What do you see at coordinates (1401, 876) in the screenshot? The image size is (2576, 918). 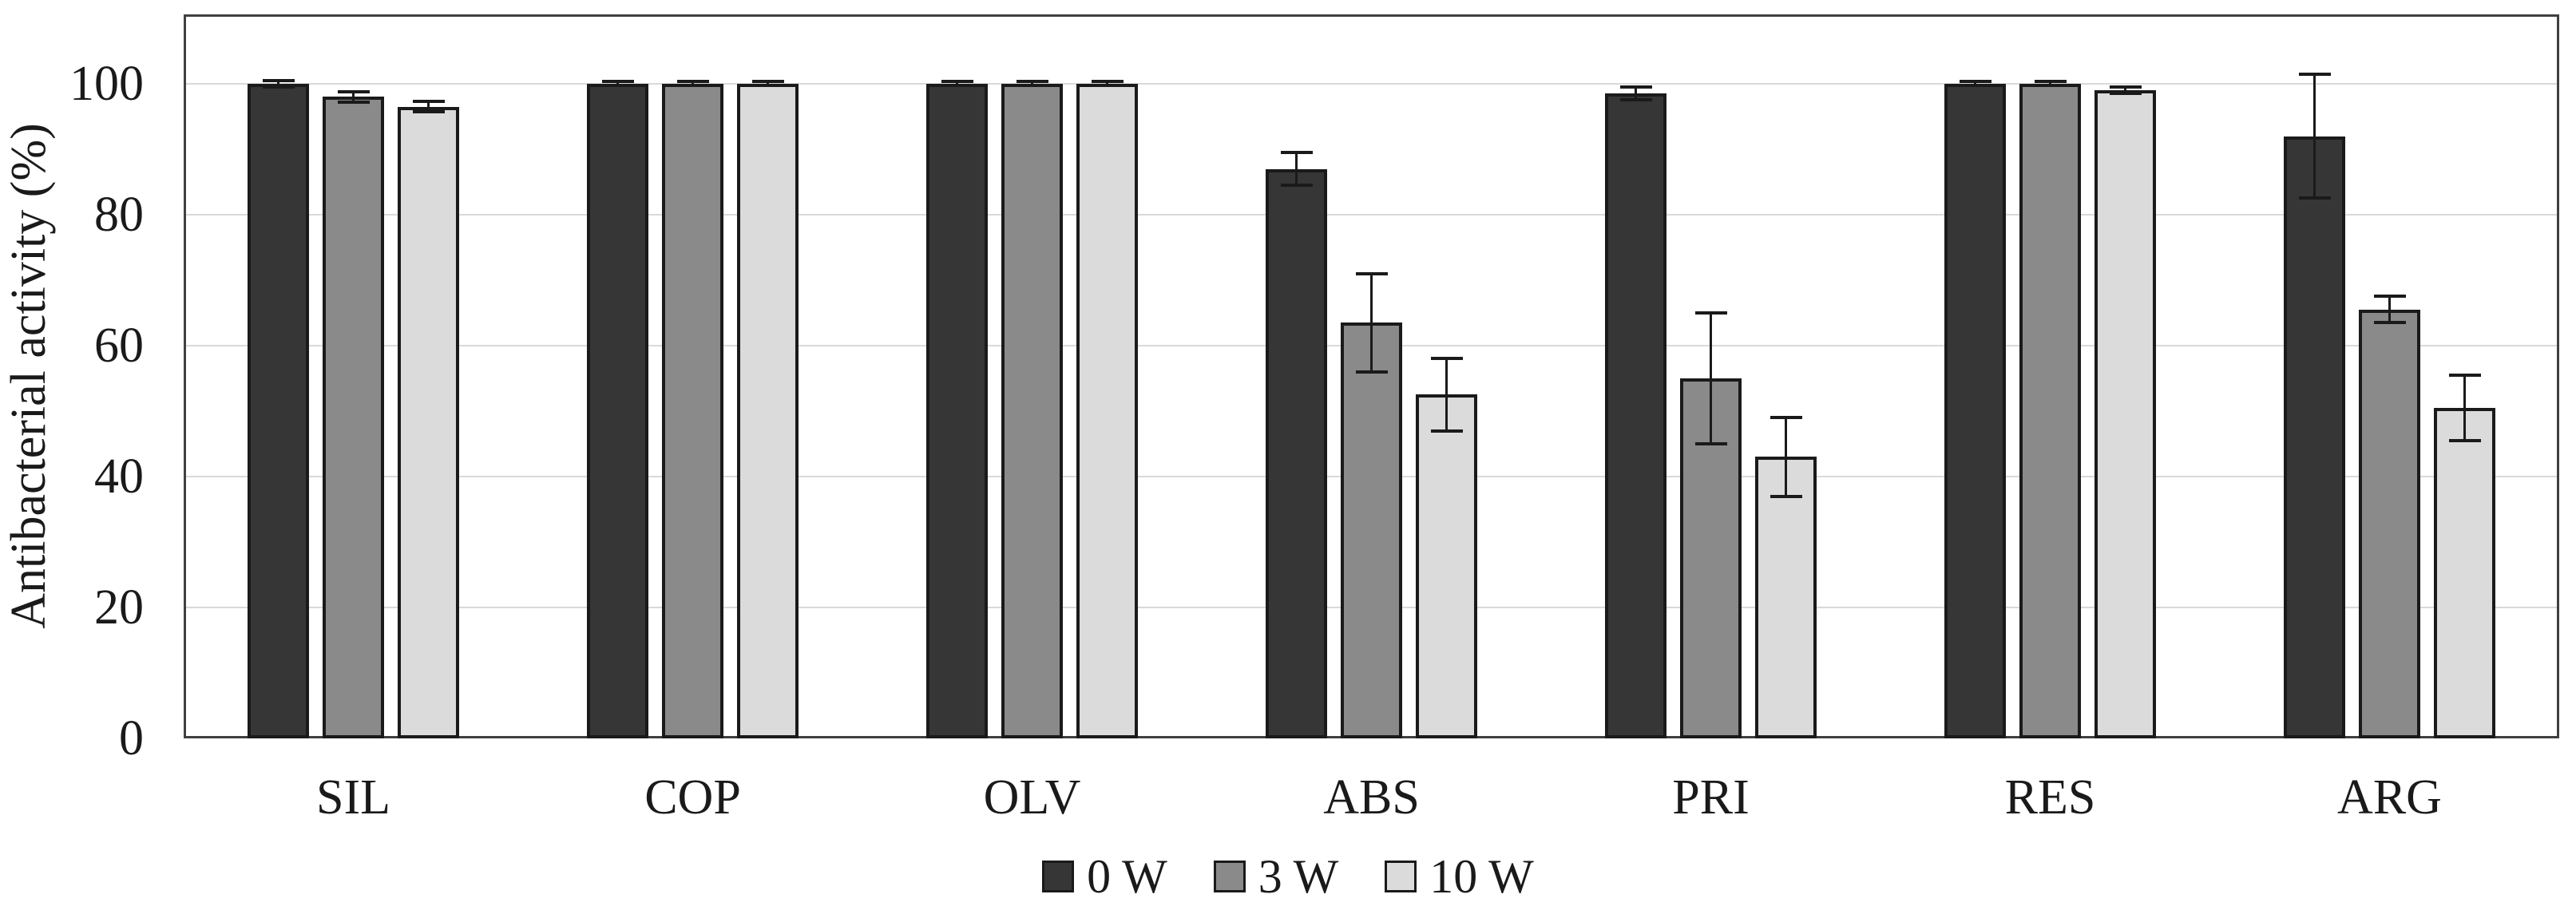 I see `legend-swatch-10w` at bounding box center [1401, 876].